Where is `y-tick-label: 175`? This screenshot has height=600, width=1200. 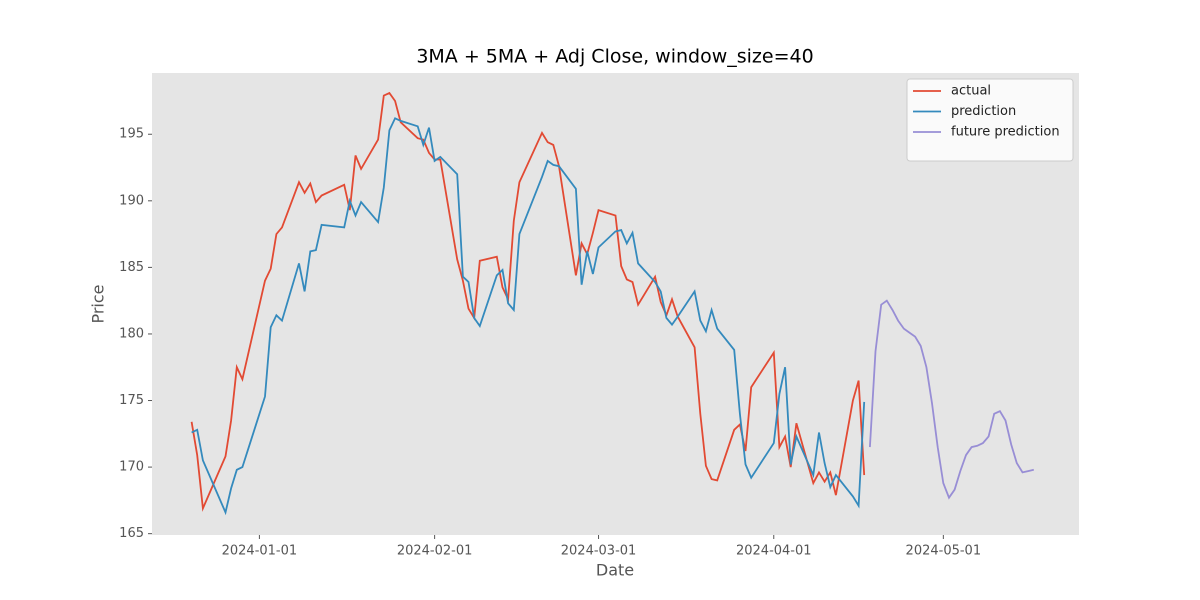 y-tick-label: 175 is located at coordinates (131, 400).